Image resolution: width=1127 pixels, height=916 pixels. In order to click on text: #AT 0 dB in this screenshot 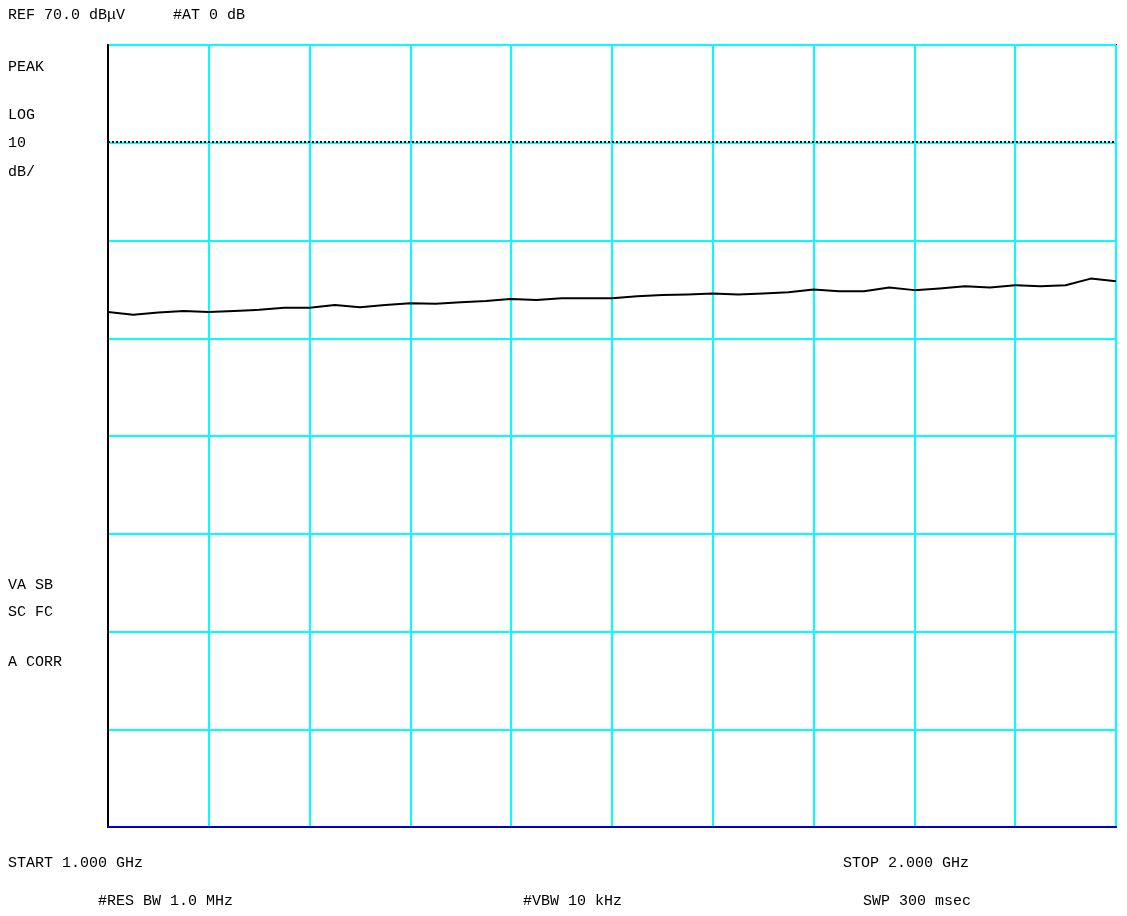, I will do `click(209, 15)`.